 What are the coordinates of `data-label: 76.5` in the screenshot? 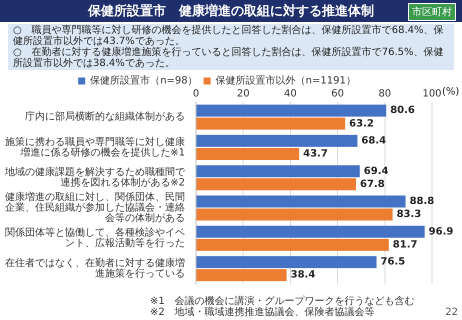 It's located at (393, 262).